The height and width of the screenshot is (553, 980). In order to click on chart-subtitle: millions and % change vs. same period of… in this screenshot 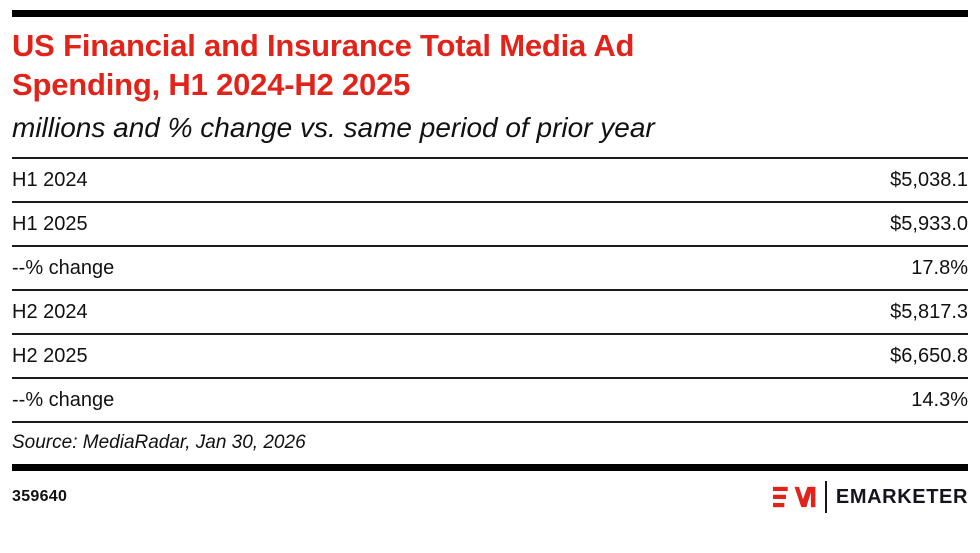, I will do `click(333, 127)`.